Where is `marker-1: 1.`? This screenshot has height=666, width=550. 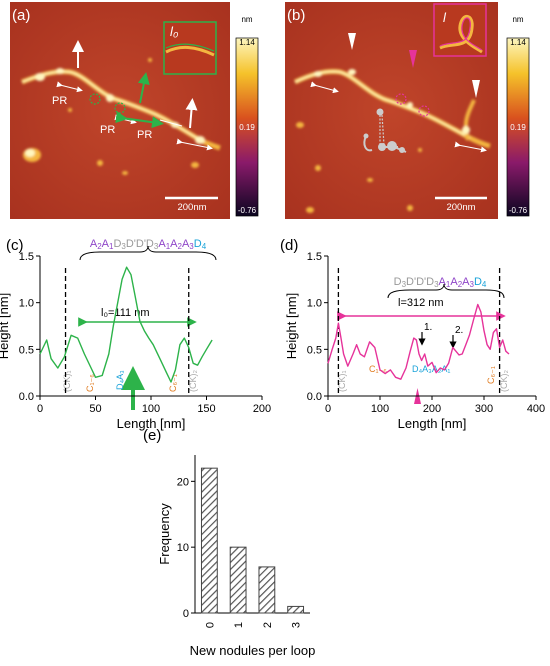
marker-1: 1. is located at coordinates (428, 327).